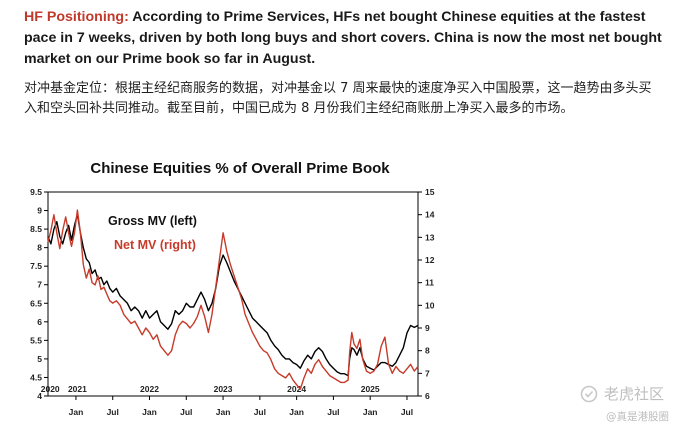 The width and height of the screenshot is (688, 433). What do you see at coordinates (39, 359) in the screenshot?
I see `left-tick-label: 5` at bounding box center [39, 359].